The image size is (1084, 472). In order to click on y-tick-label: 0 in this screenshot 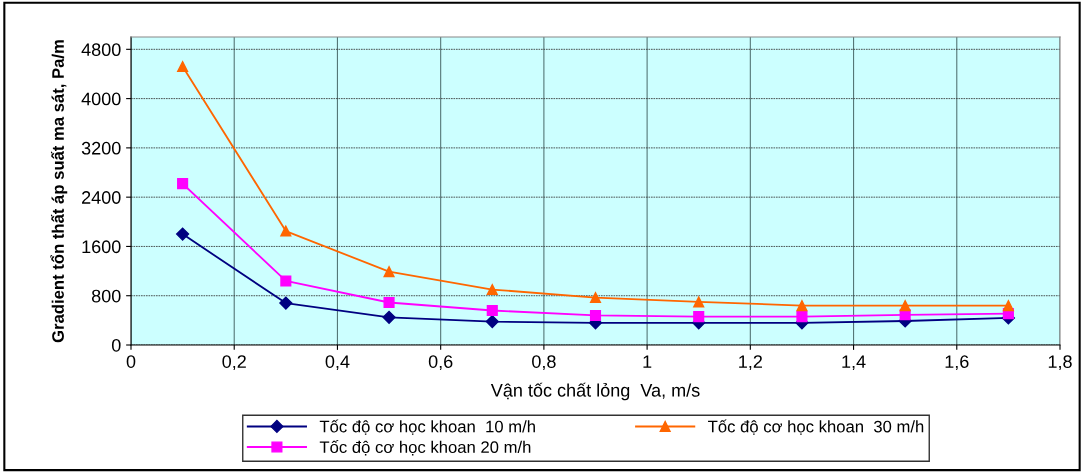, I will do `click(116, 345)`.